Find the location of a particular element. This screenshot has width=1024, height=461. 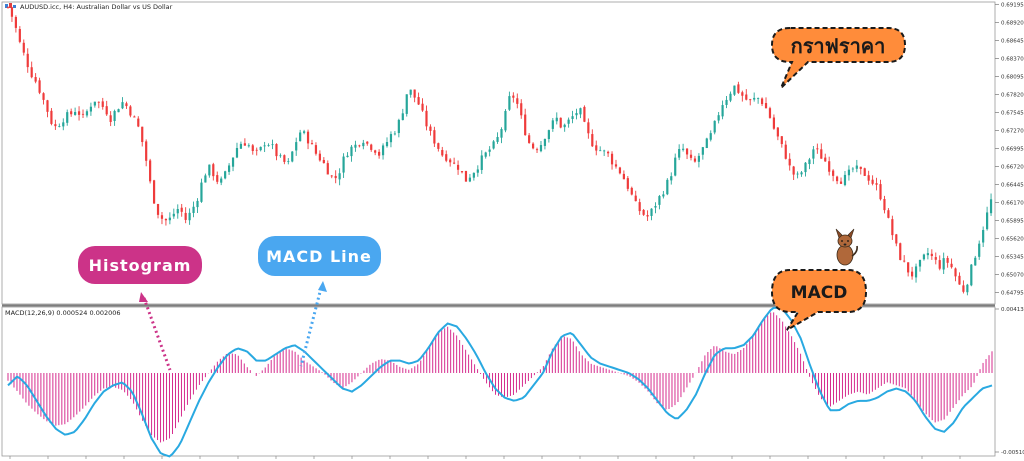

callout-macd: MACD is located at coordinates (819, 300).